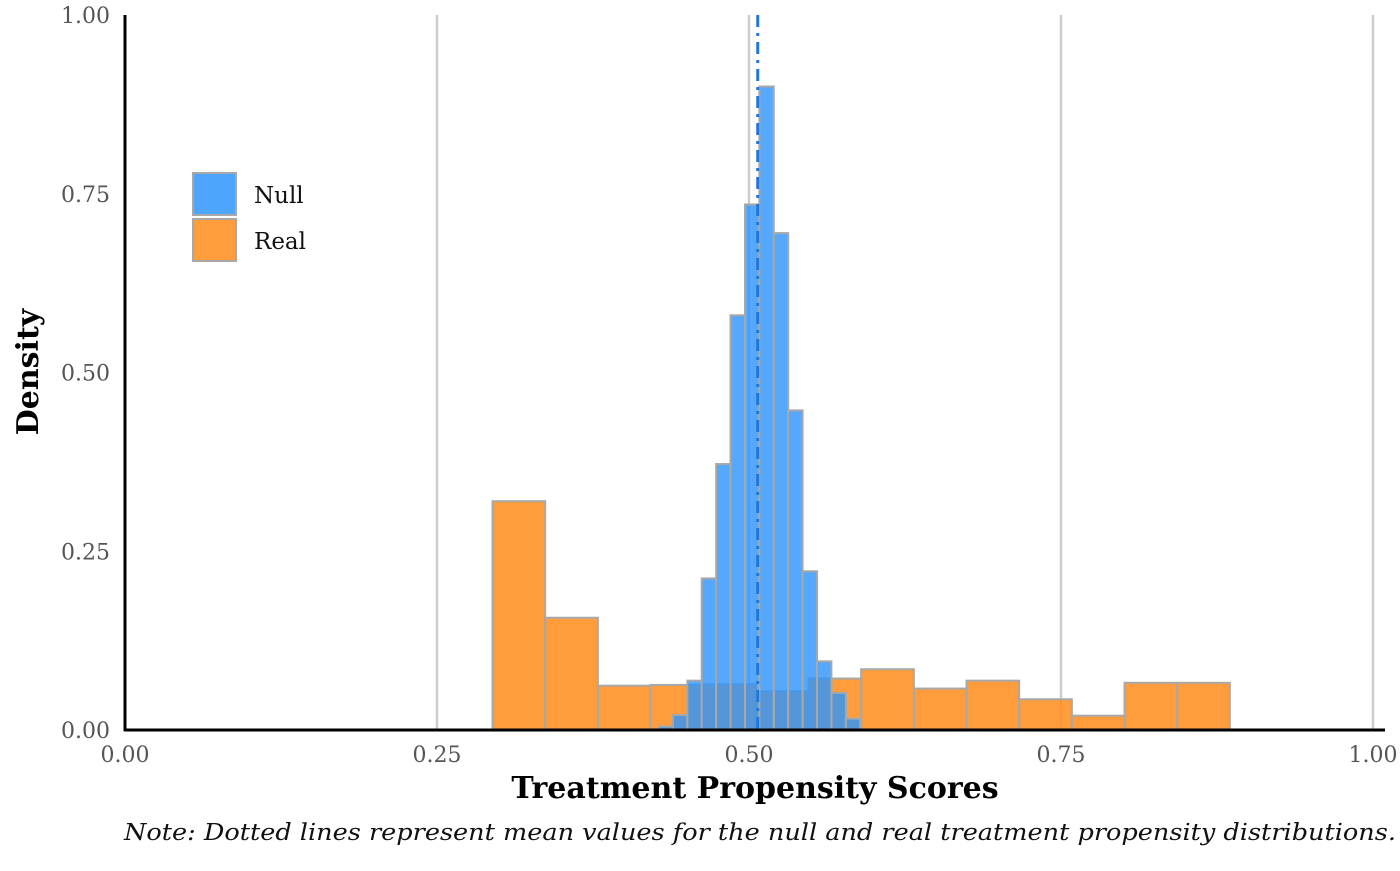 Image resolution: width=1400 pixels, height=871 pixels. I want to click on y-axis-title: Density, so click(28, 371).